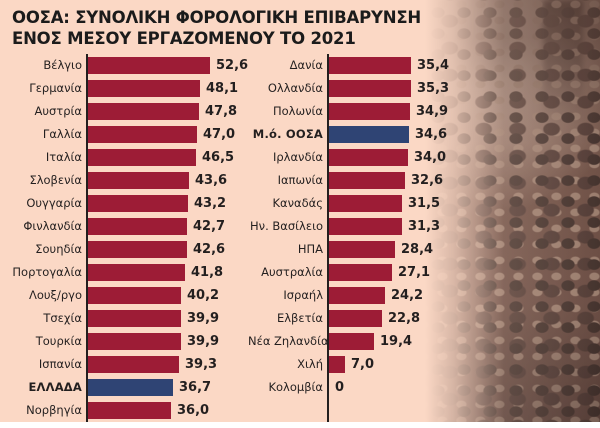  I want to click on bar-row-label: Ιταλία, so click(63, 157).